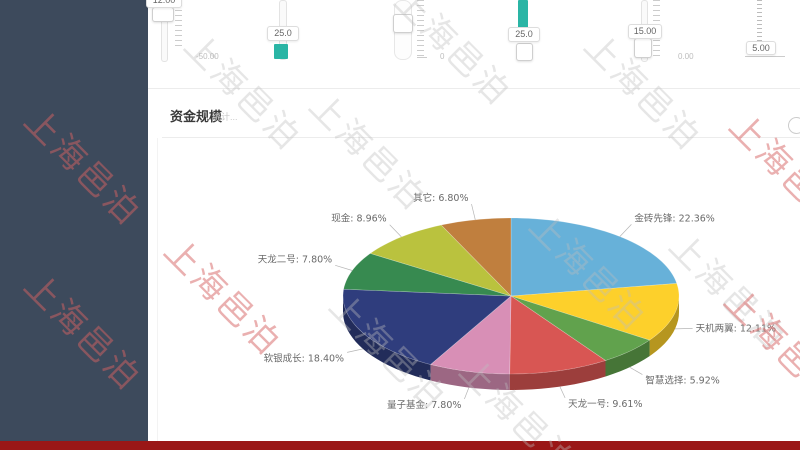 The width and height of the screenshot is (800, 450). What do you see at coordinates (424, 405) in the screenshot?
I see `pie-label: 量子基金: 7.80%` at bounding box center [424, 405].